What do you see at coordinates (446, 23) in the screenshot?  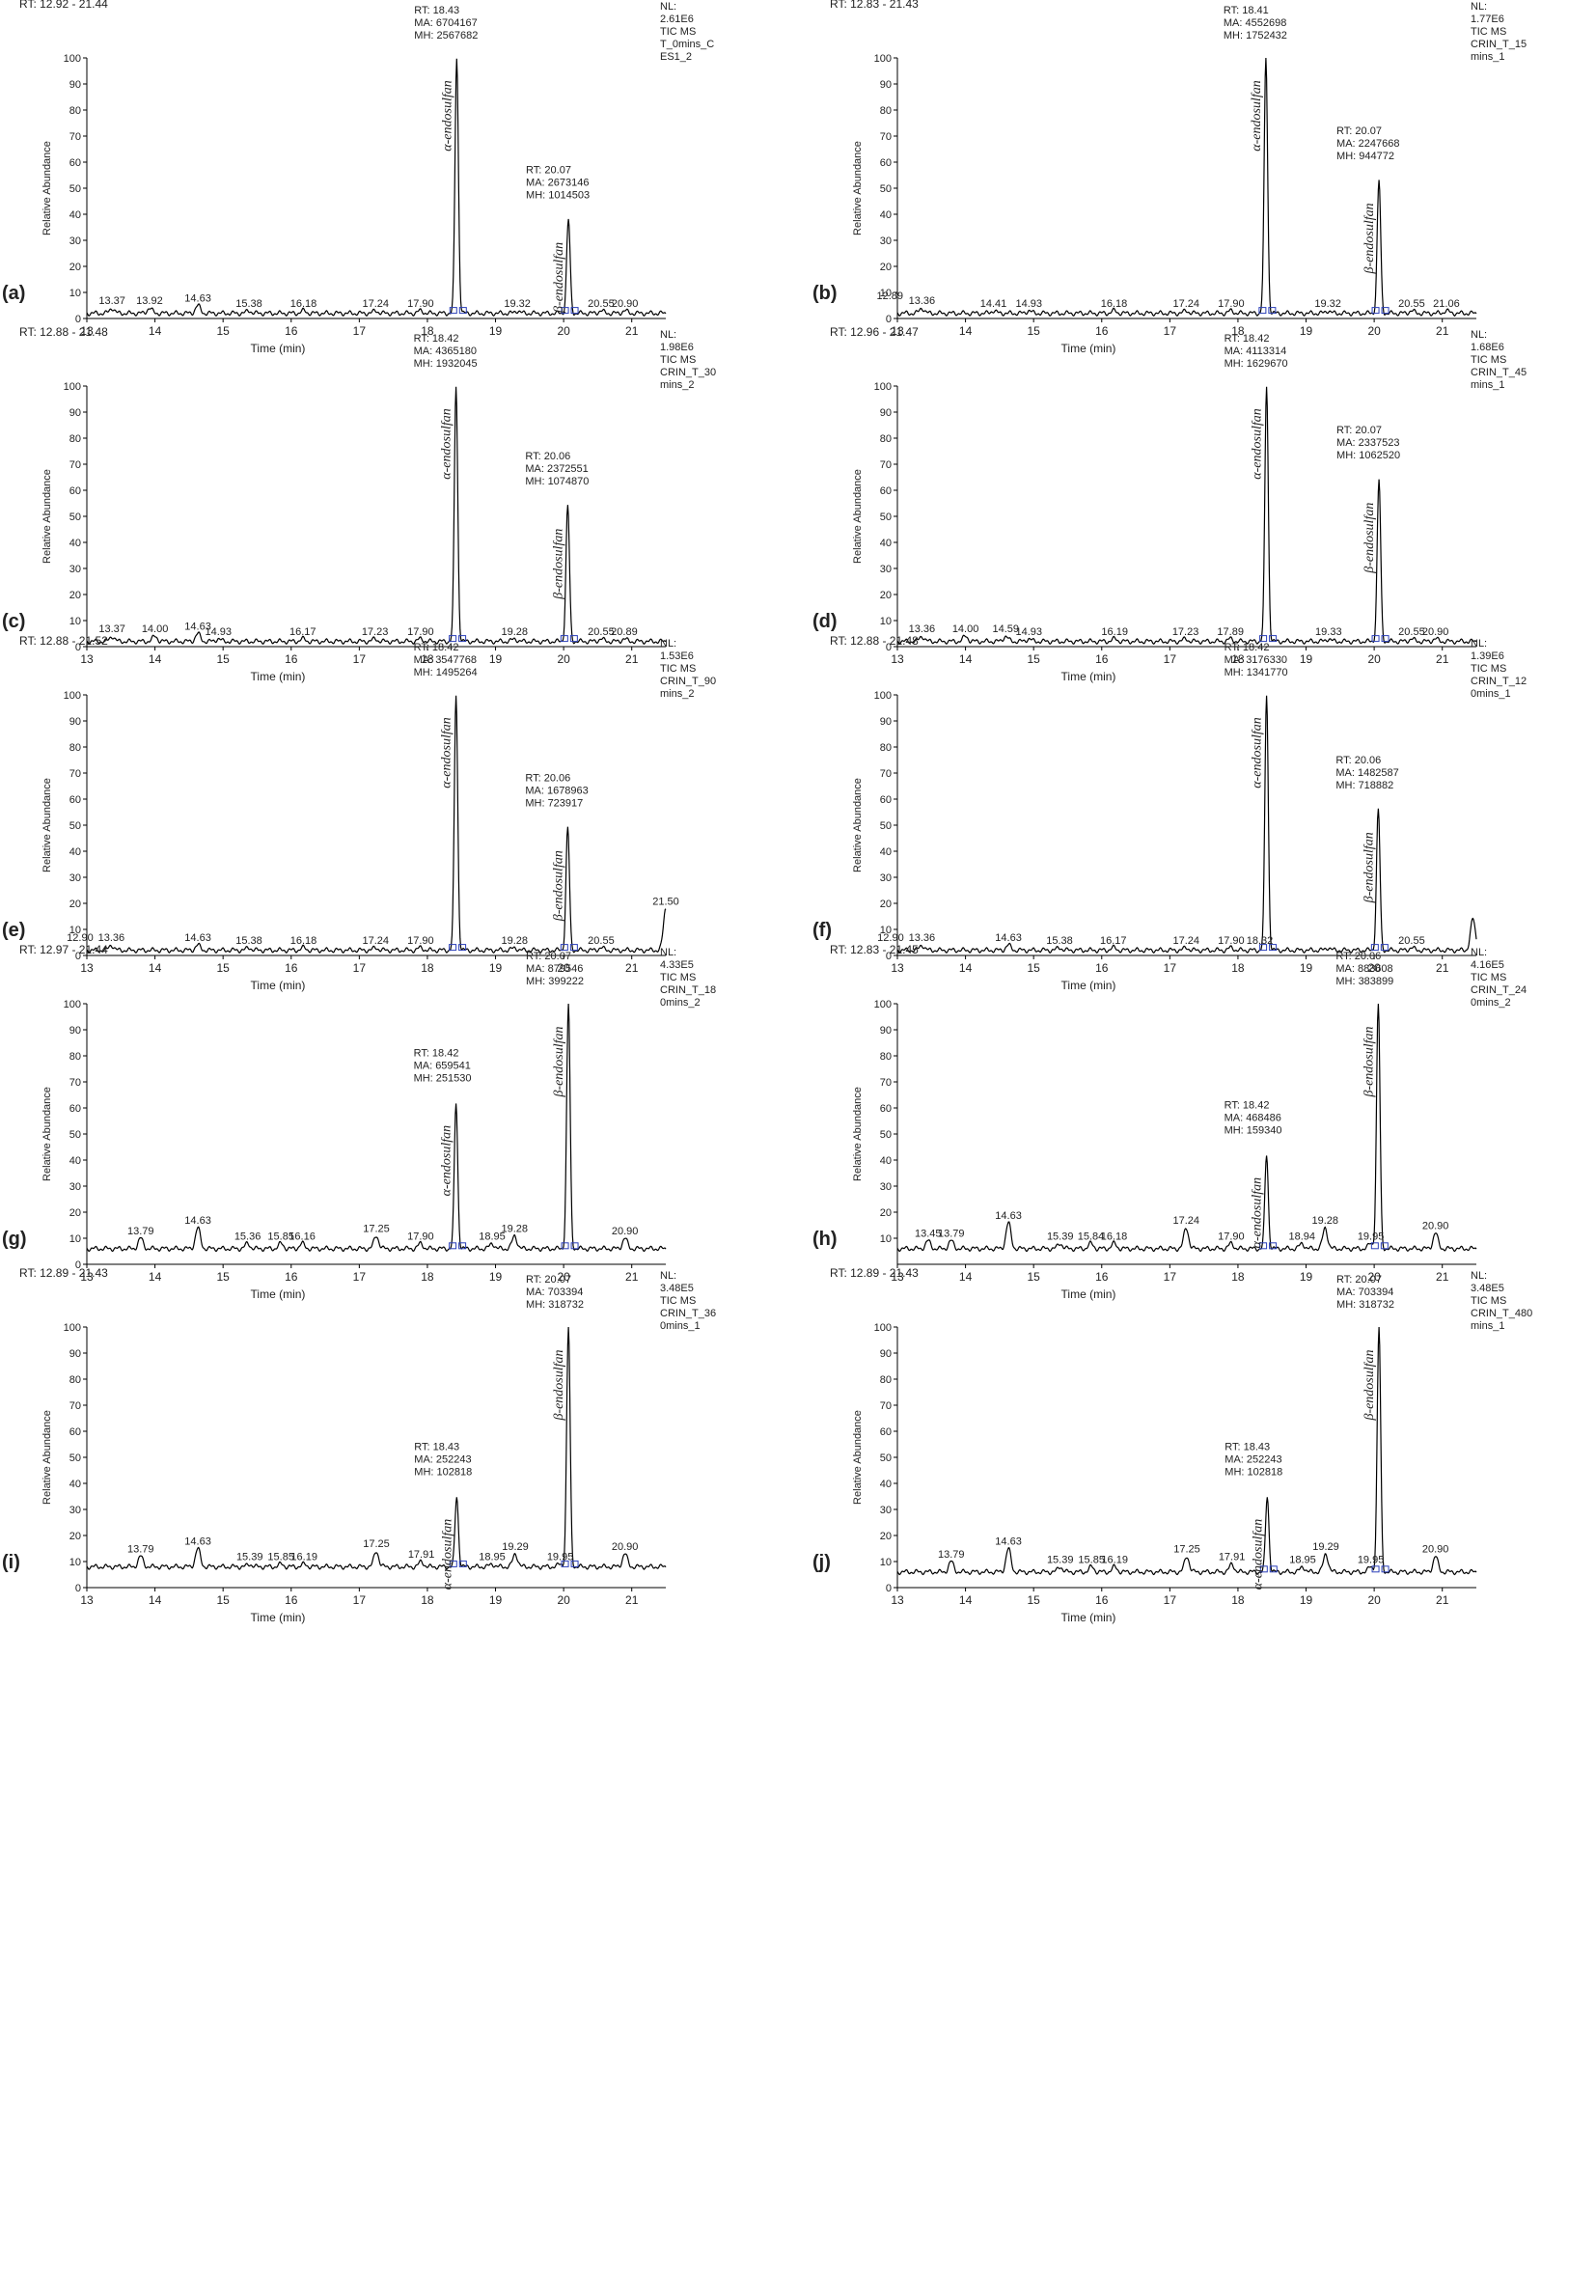 I see `peak-annotation: MA: 6704167` at bounding box center [446, 23].